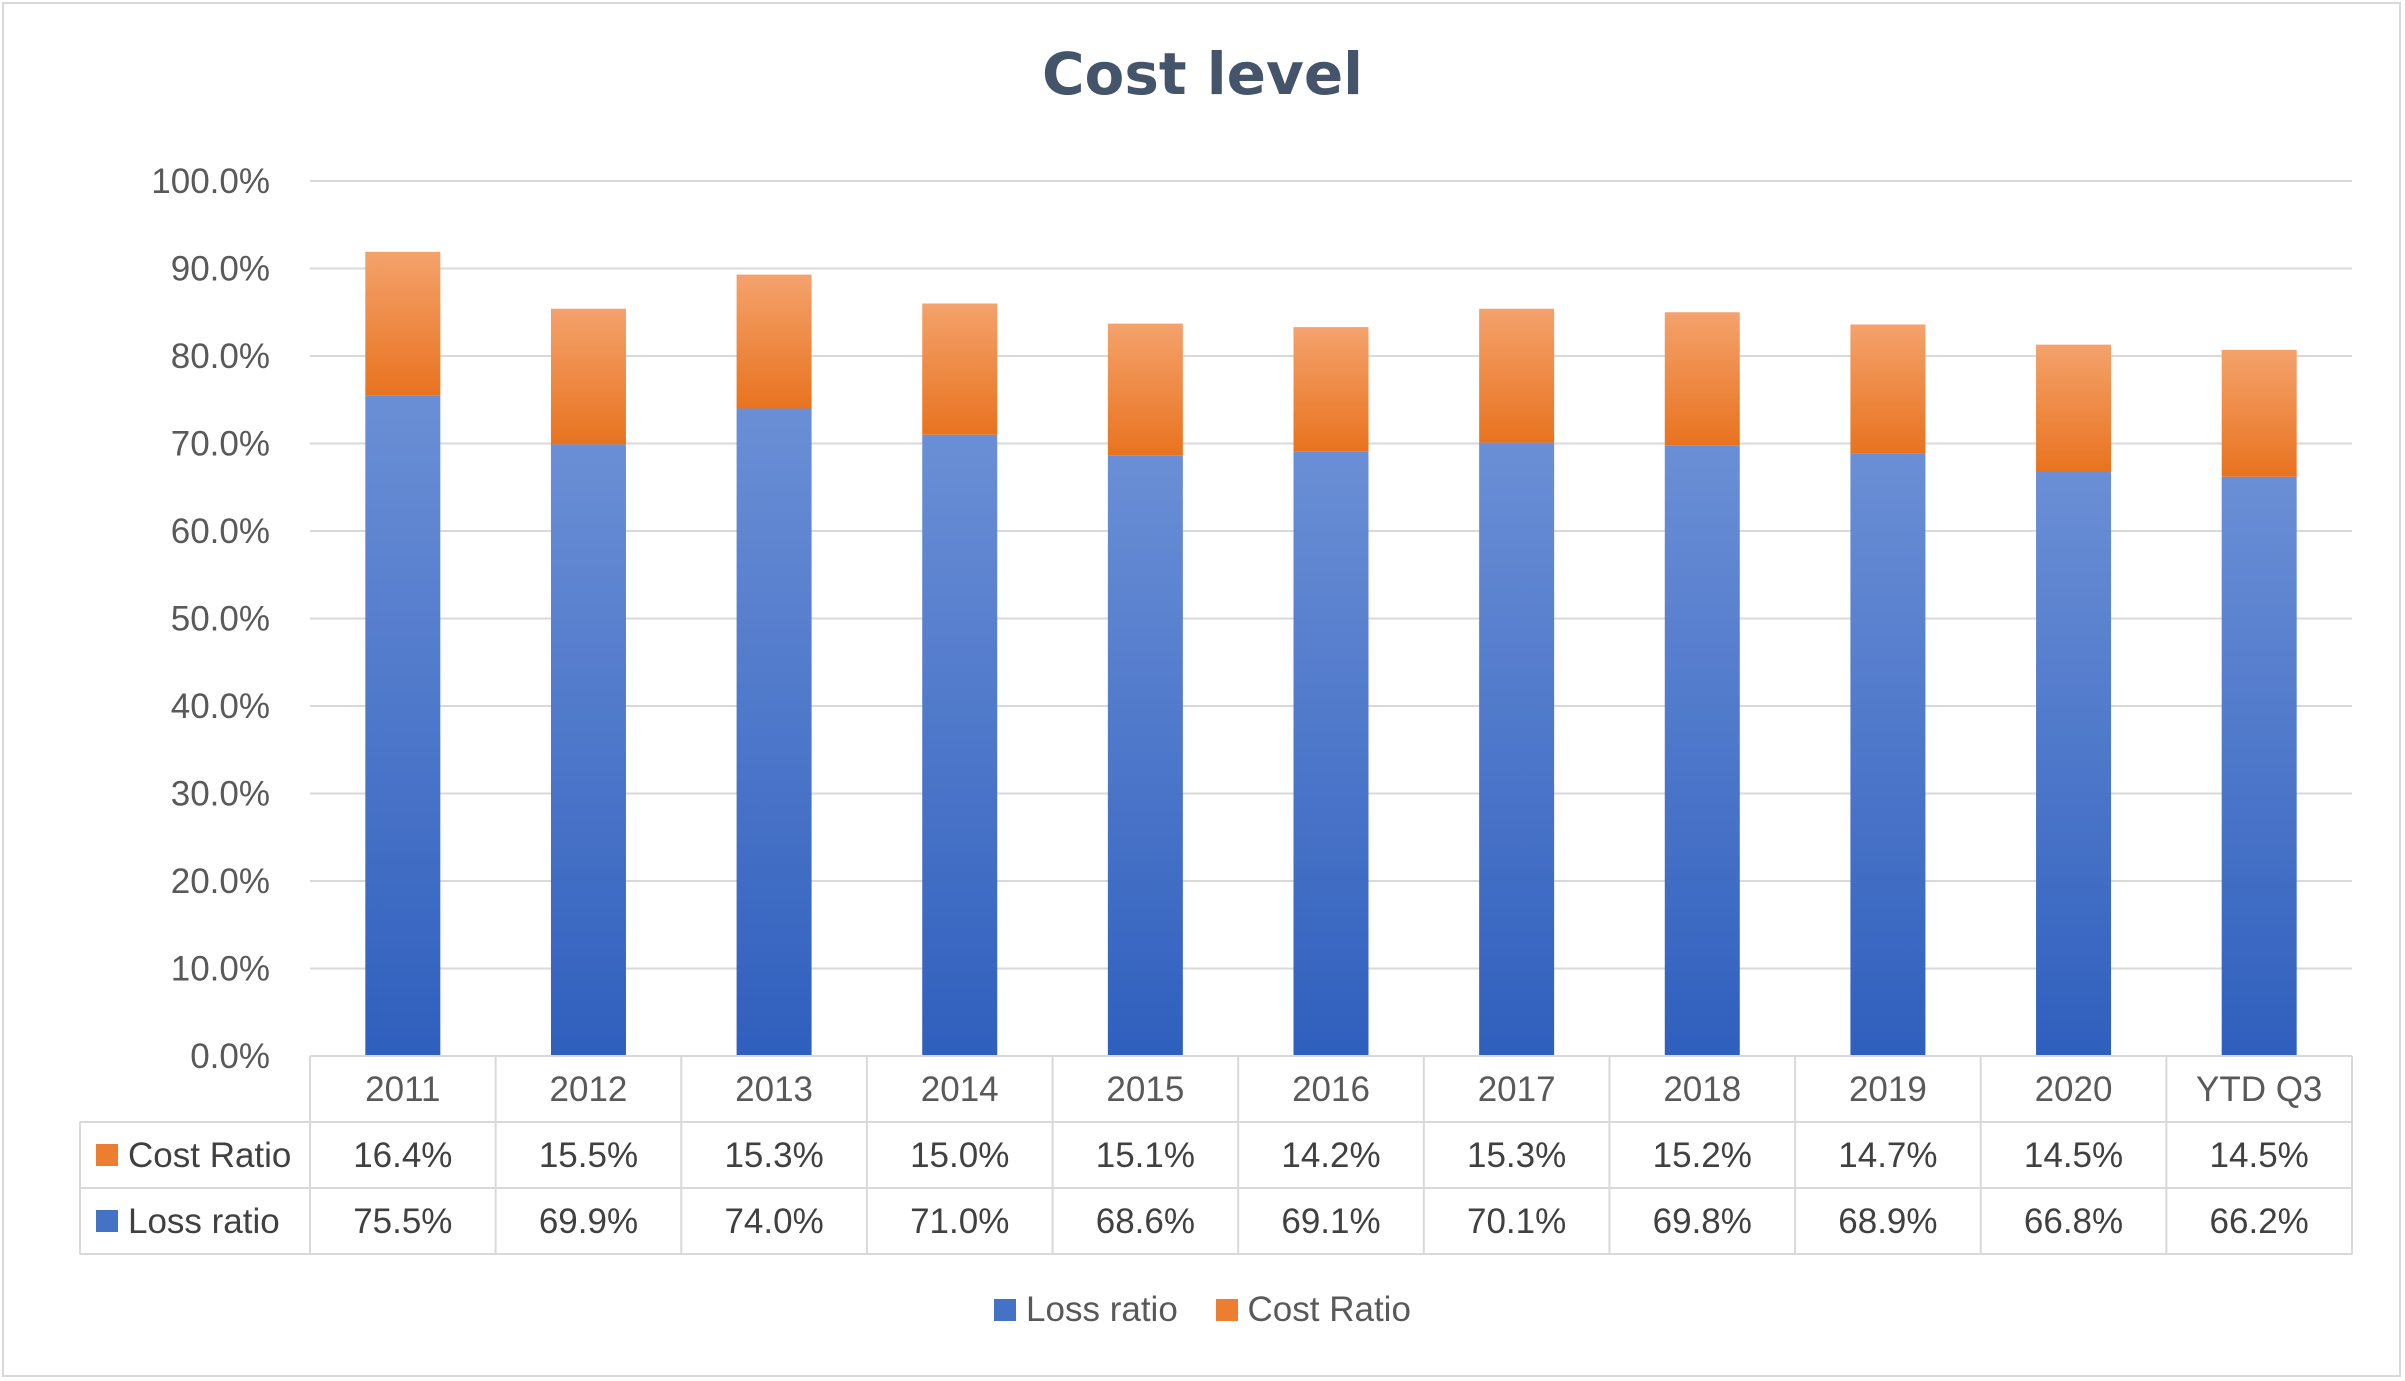  Describe the element at coordinates (220, 269) in the screenshot. I see `y-tick-label: 90.0%` at that location.